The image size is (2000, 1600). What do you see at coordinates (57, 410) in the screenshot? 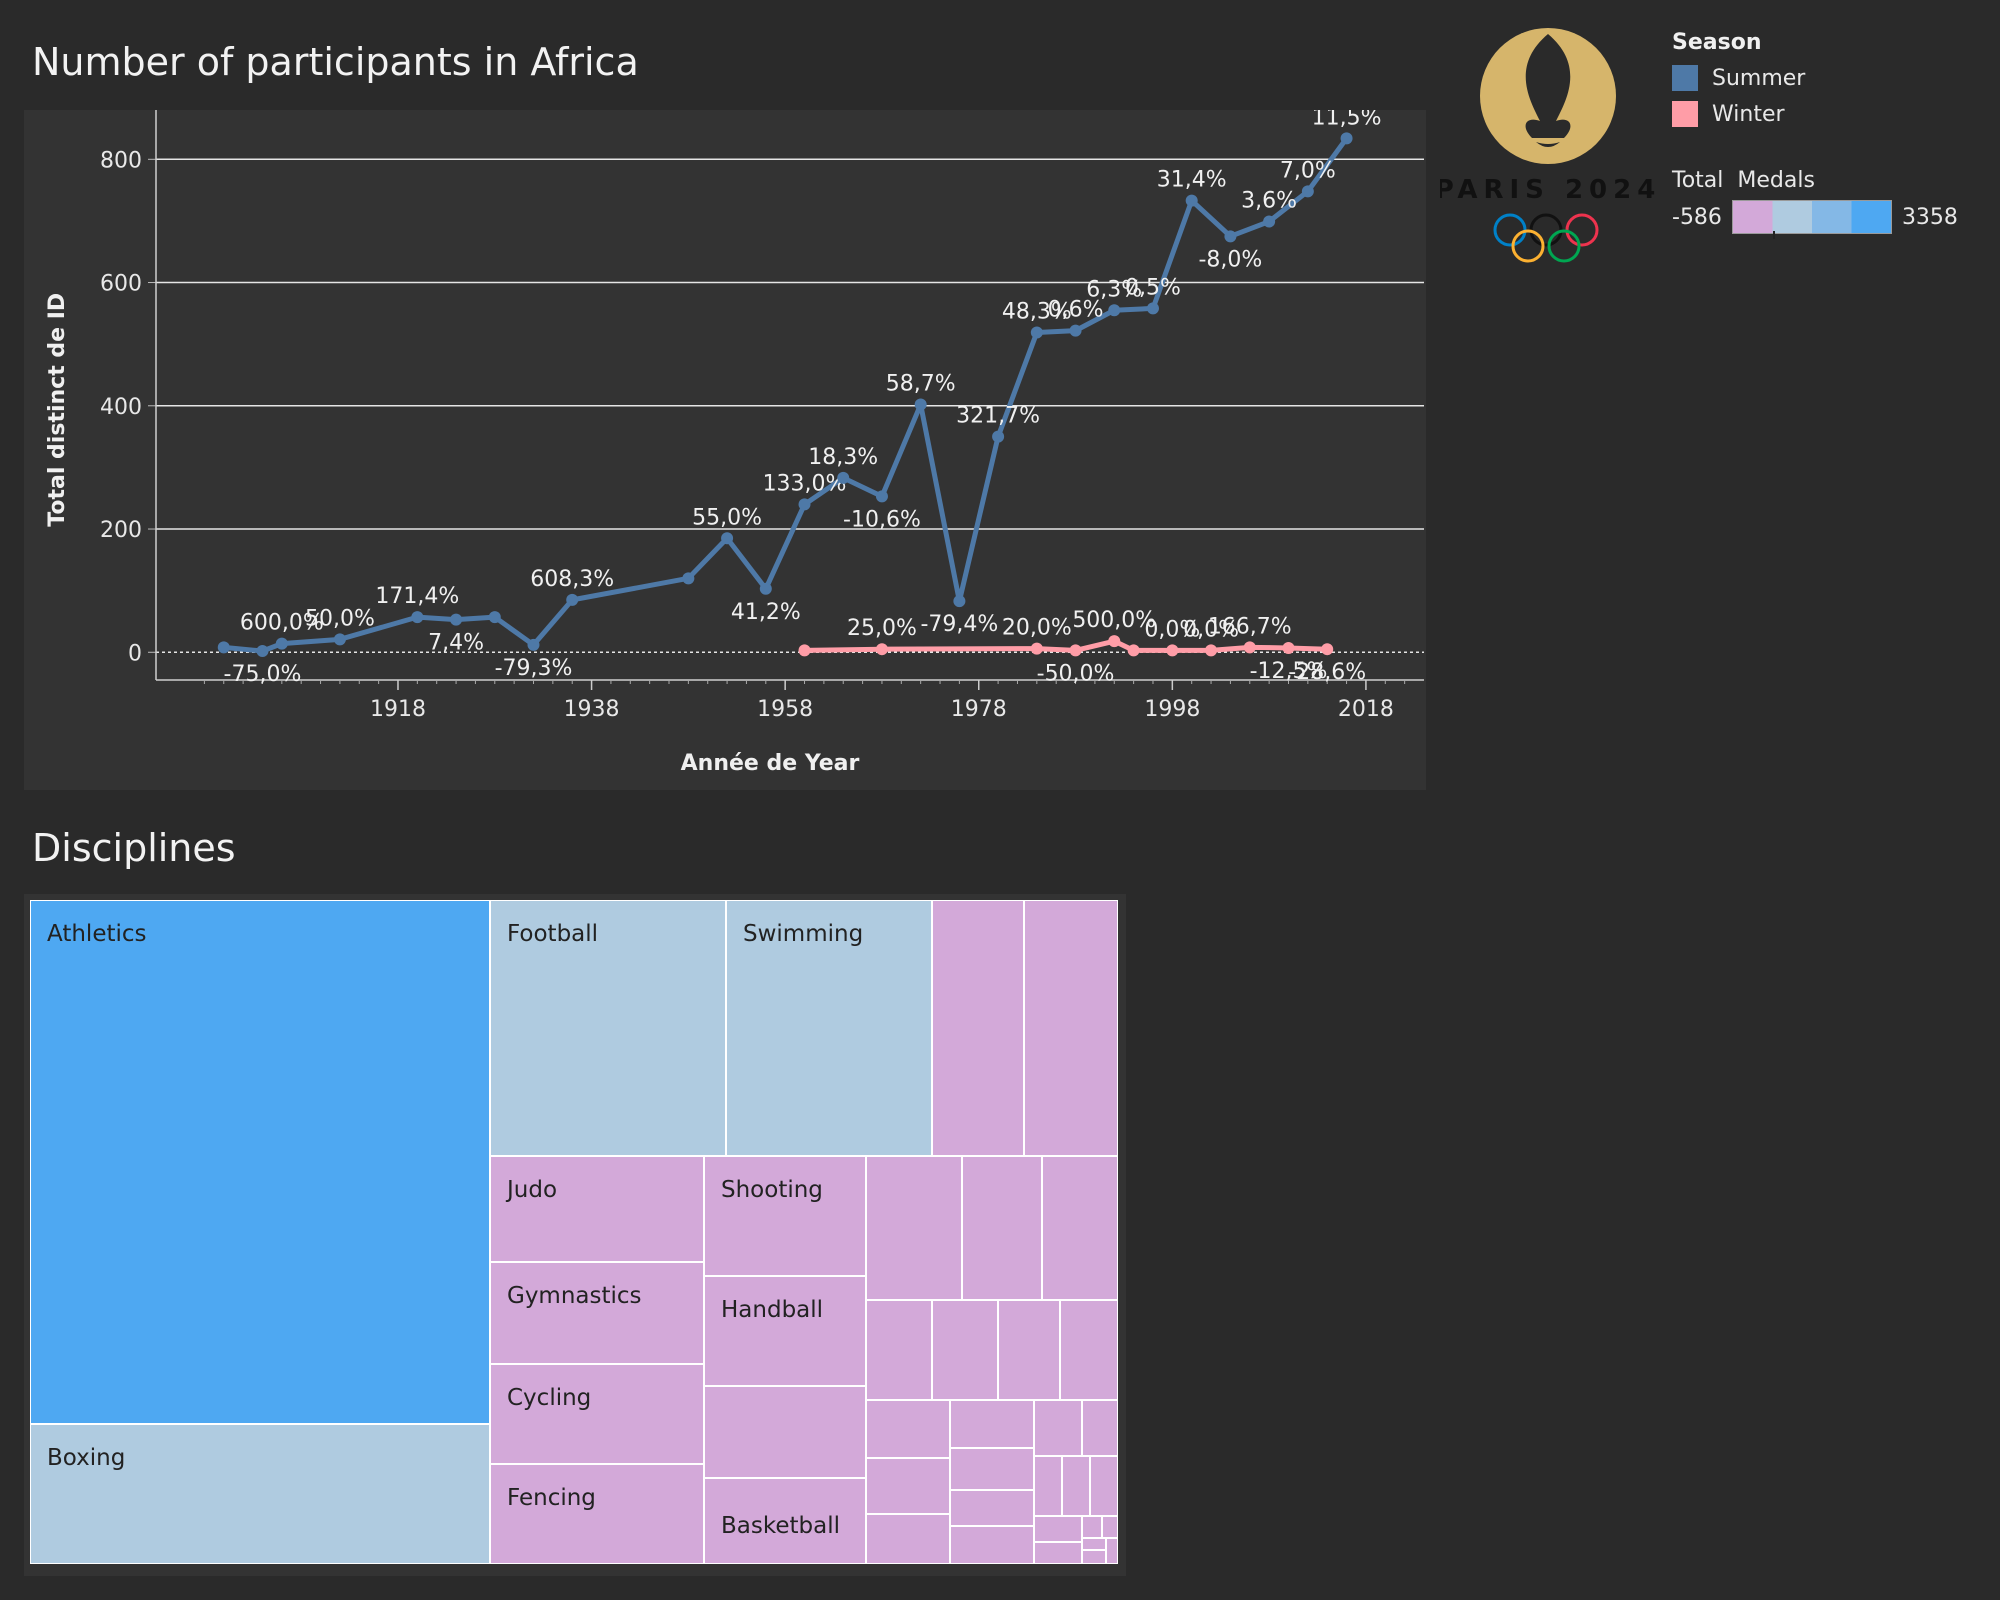
I see `y-axis-label: Total distinct de ID` at bounding box center [57, 410].